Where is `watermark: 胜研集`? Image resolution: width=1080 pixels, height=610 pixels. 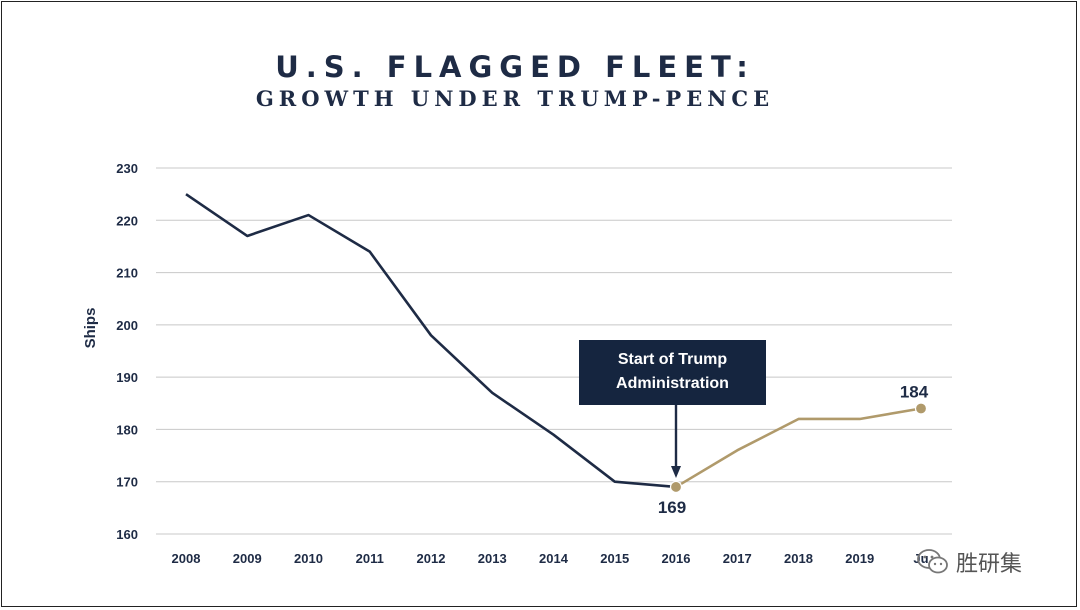
watermark: 胜研集 is located at coordinates (969, 562).